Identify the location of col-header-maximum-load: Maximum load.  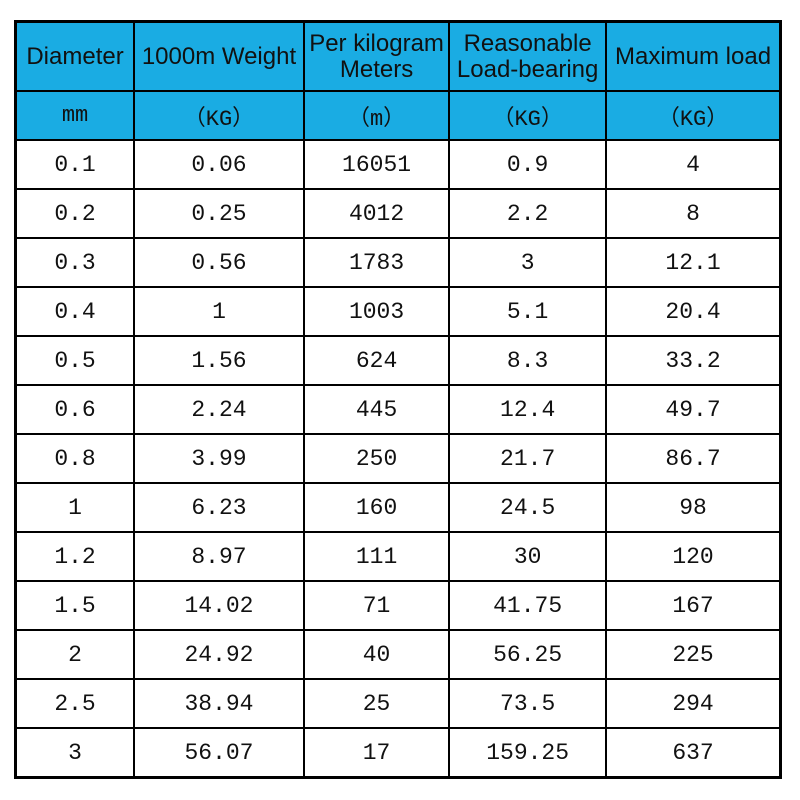
(693, 56).